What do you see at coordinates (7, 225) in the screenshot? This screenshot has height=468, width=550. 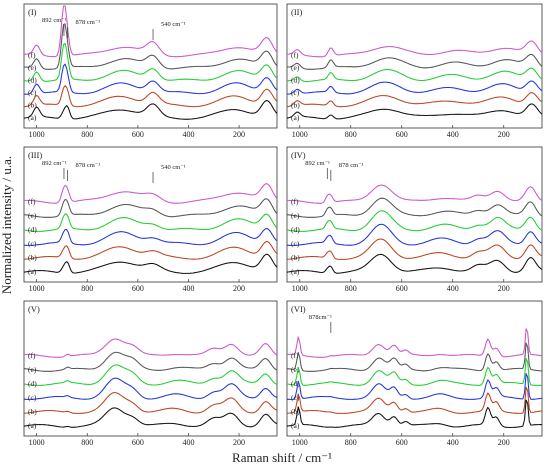 I see `y-axis-label: Normalized intensity / u.a.` at bounding box center [7, 225].